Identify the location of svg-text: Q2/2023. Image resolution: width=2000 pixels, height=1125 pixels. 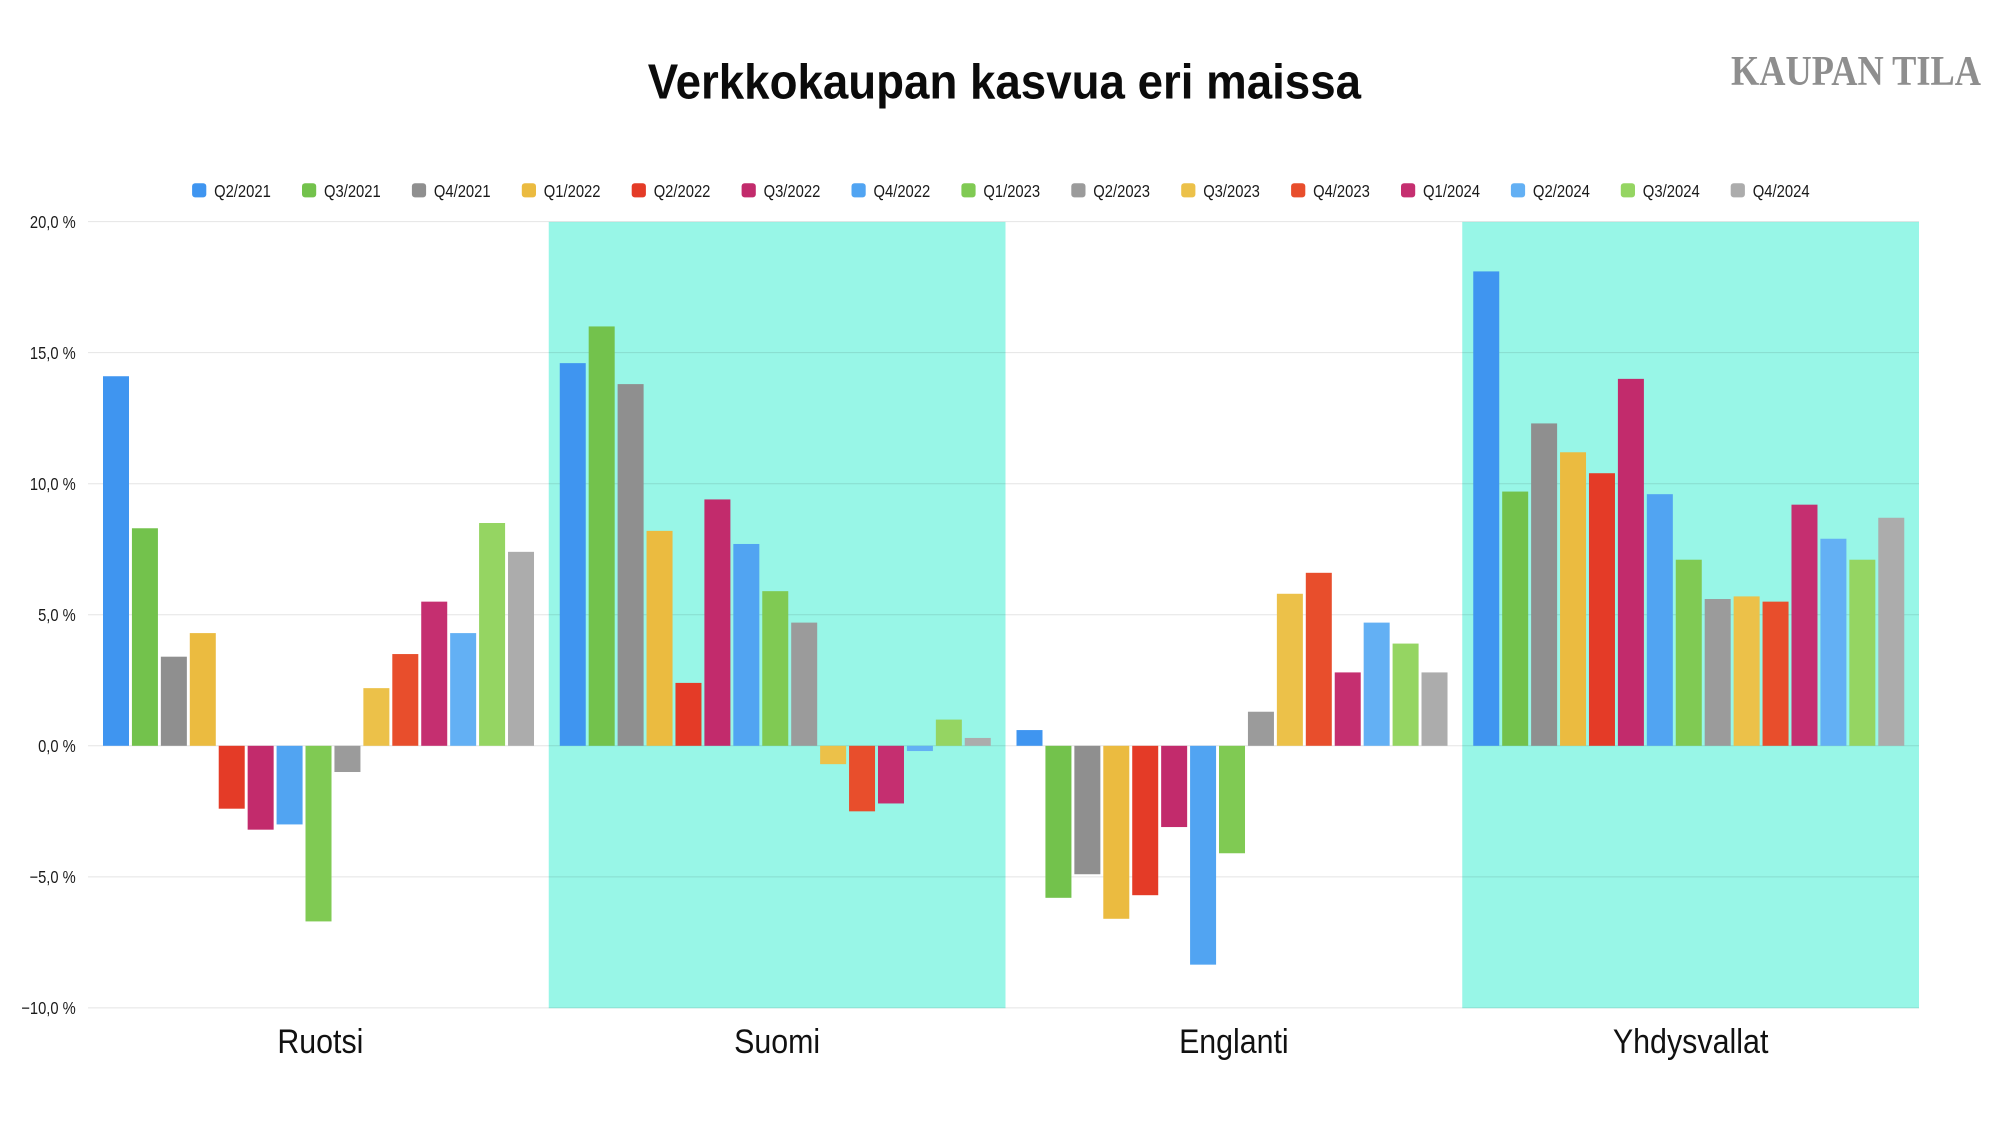
(1121, 191).